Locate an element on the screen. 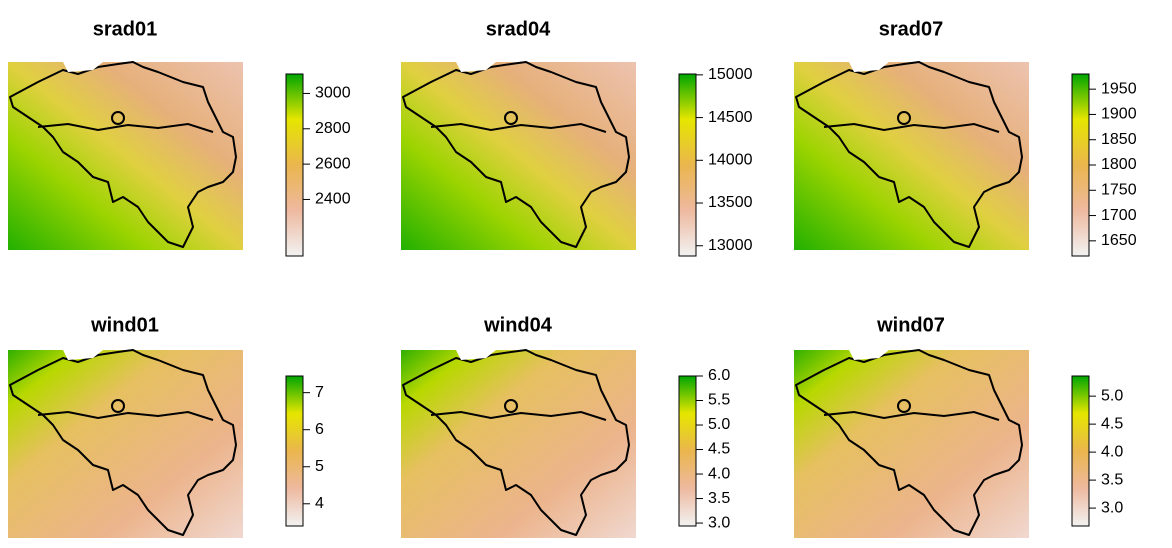  tick-label: 1850 is located at coordinates (1119, 139).